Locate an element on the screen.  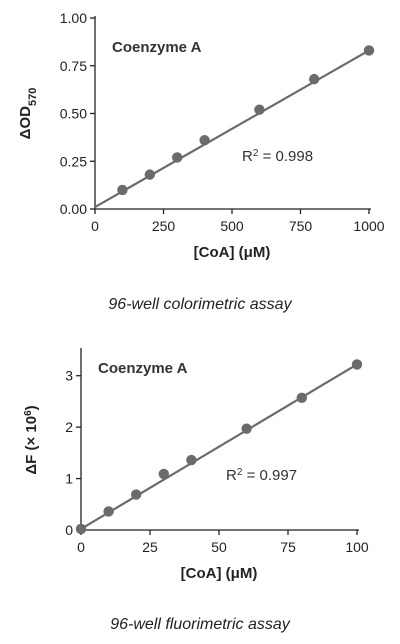
y-tick-label: 3 is located at coordinates (69, 376).